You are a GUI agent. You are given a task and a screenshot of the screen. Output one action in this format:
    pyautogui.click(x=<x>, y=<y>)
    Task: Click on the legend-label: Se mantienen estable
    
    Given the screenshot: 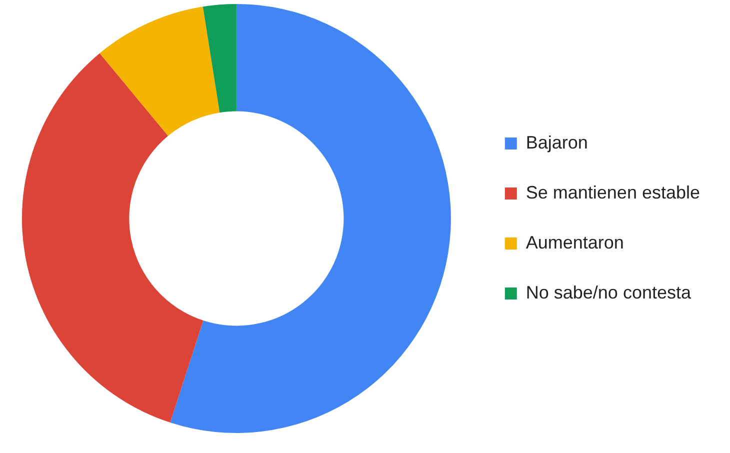 What is the action you would take?
    pyautogui.click(x=613, y=192)
    